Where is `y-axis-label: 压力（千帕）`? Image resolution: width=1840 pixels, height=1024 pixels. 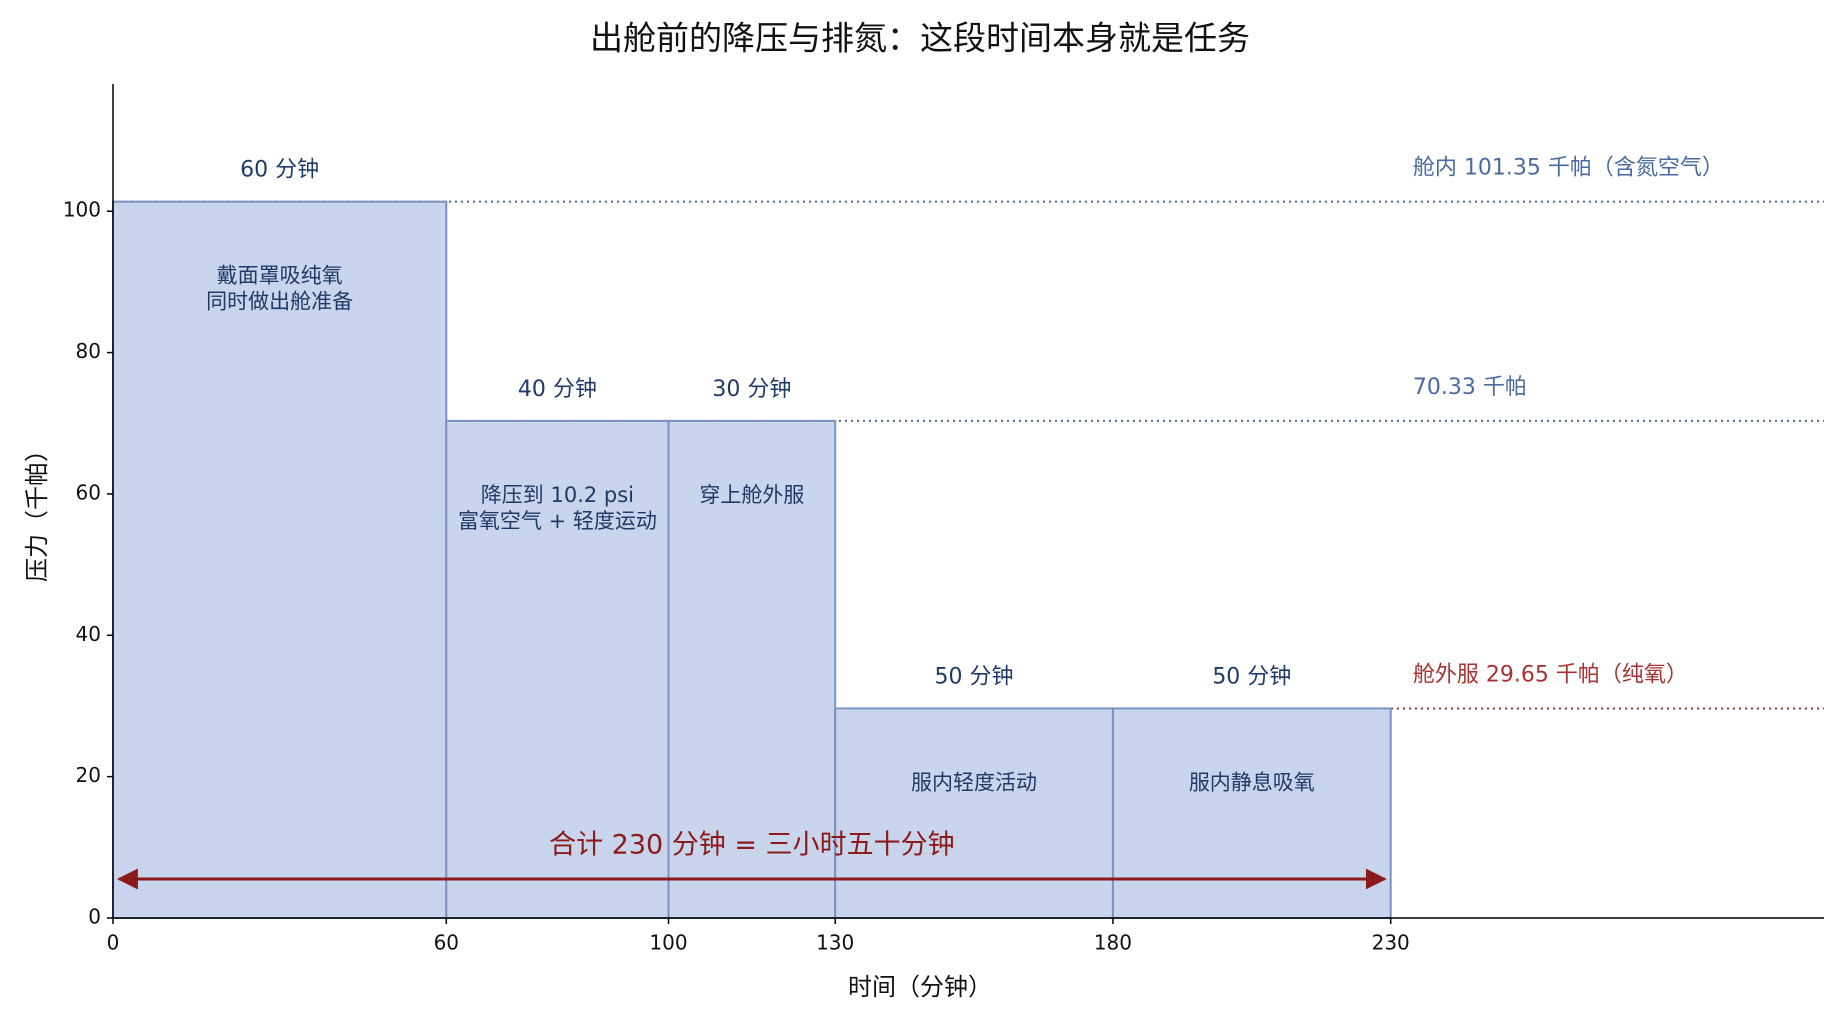 y-axis-label: 压力（千帕） is located at coordinates (37, 510).